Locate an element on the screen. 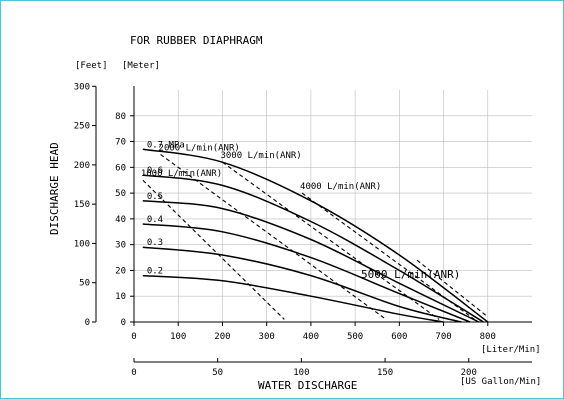  lpm-tick-label: 300 is located at coordinates (267, 337).